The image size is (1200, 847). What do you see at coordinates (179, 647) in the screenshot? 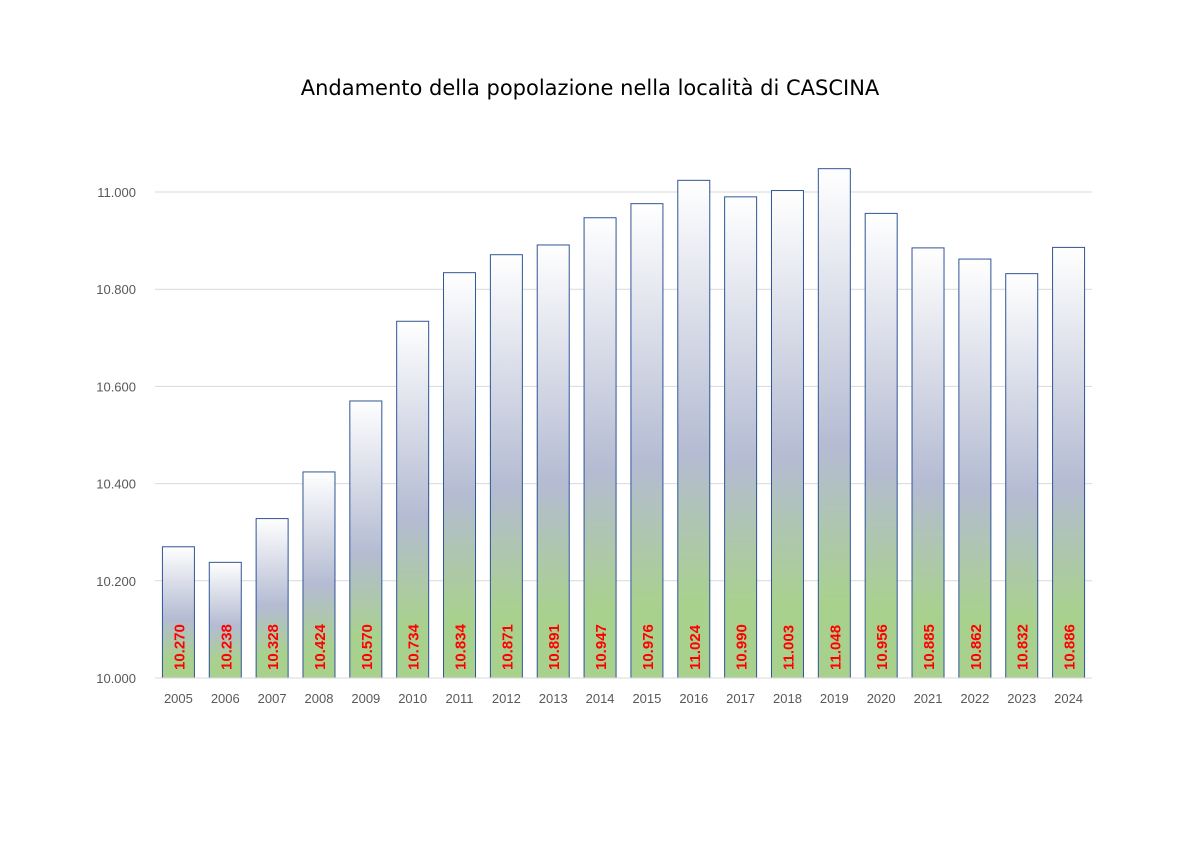
I see `bar-value-label: 10.270` at bounding box center [179, 647].